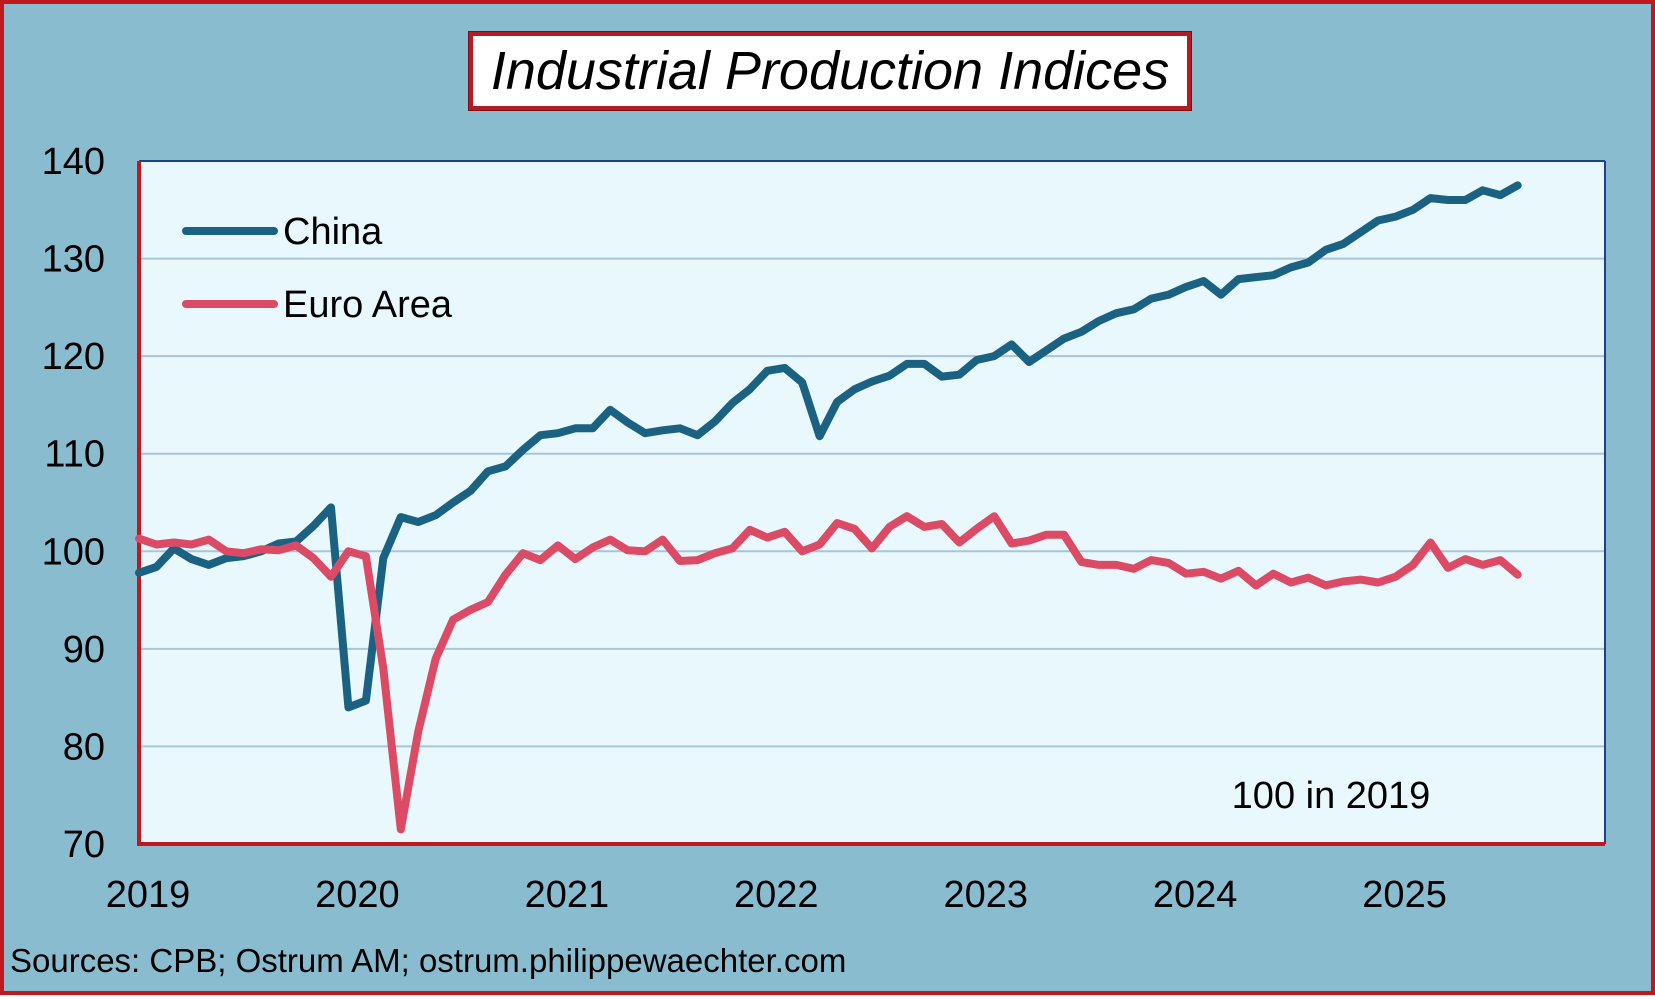 The image size is (1655, 999). Describe the element at coordinates (357, 895) in the screenshot. I see `x-tick-label: 2020` at that location.